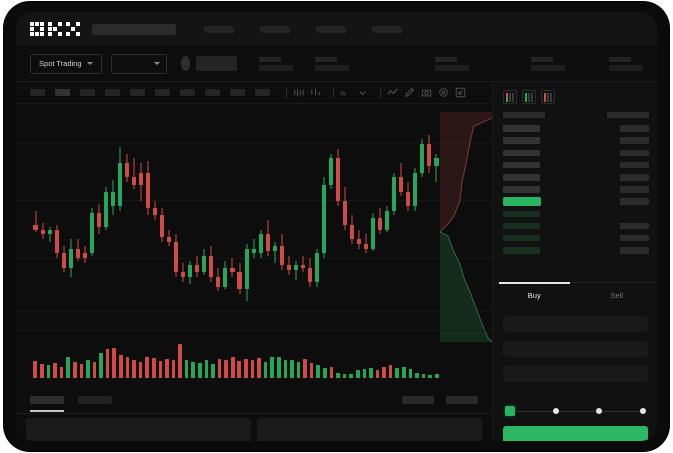 The image size is (673, 453). What do you see at coordinates (576, 202) in the screenshot?
I see `mid-price-row` at bounding box center [576, 202].